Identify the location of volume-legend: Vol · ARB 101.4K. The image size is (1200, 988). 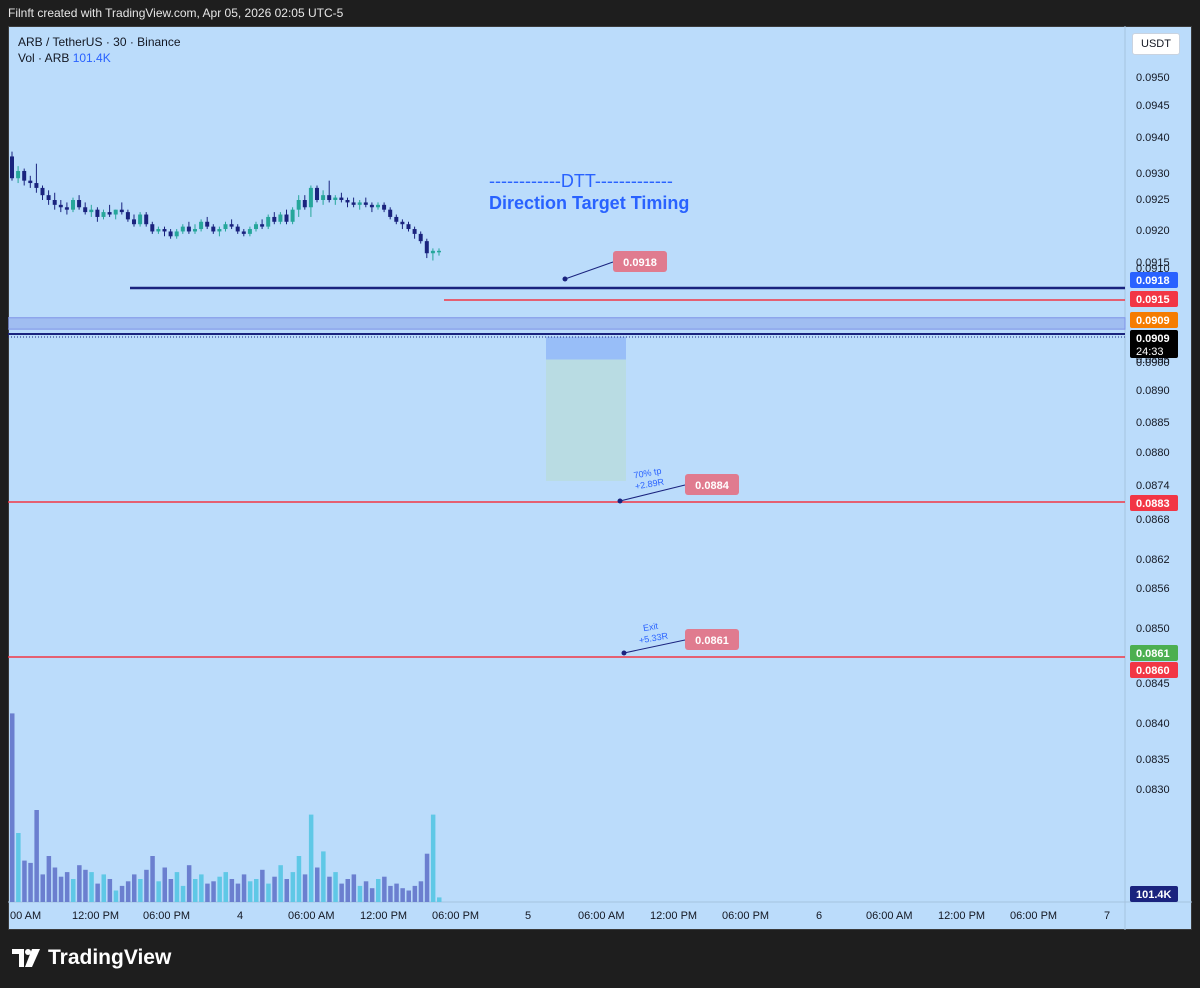
(99, 58).